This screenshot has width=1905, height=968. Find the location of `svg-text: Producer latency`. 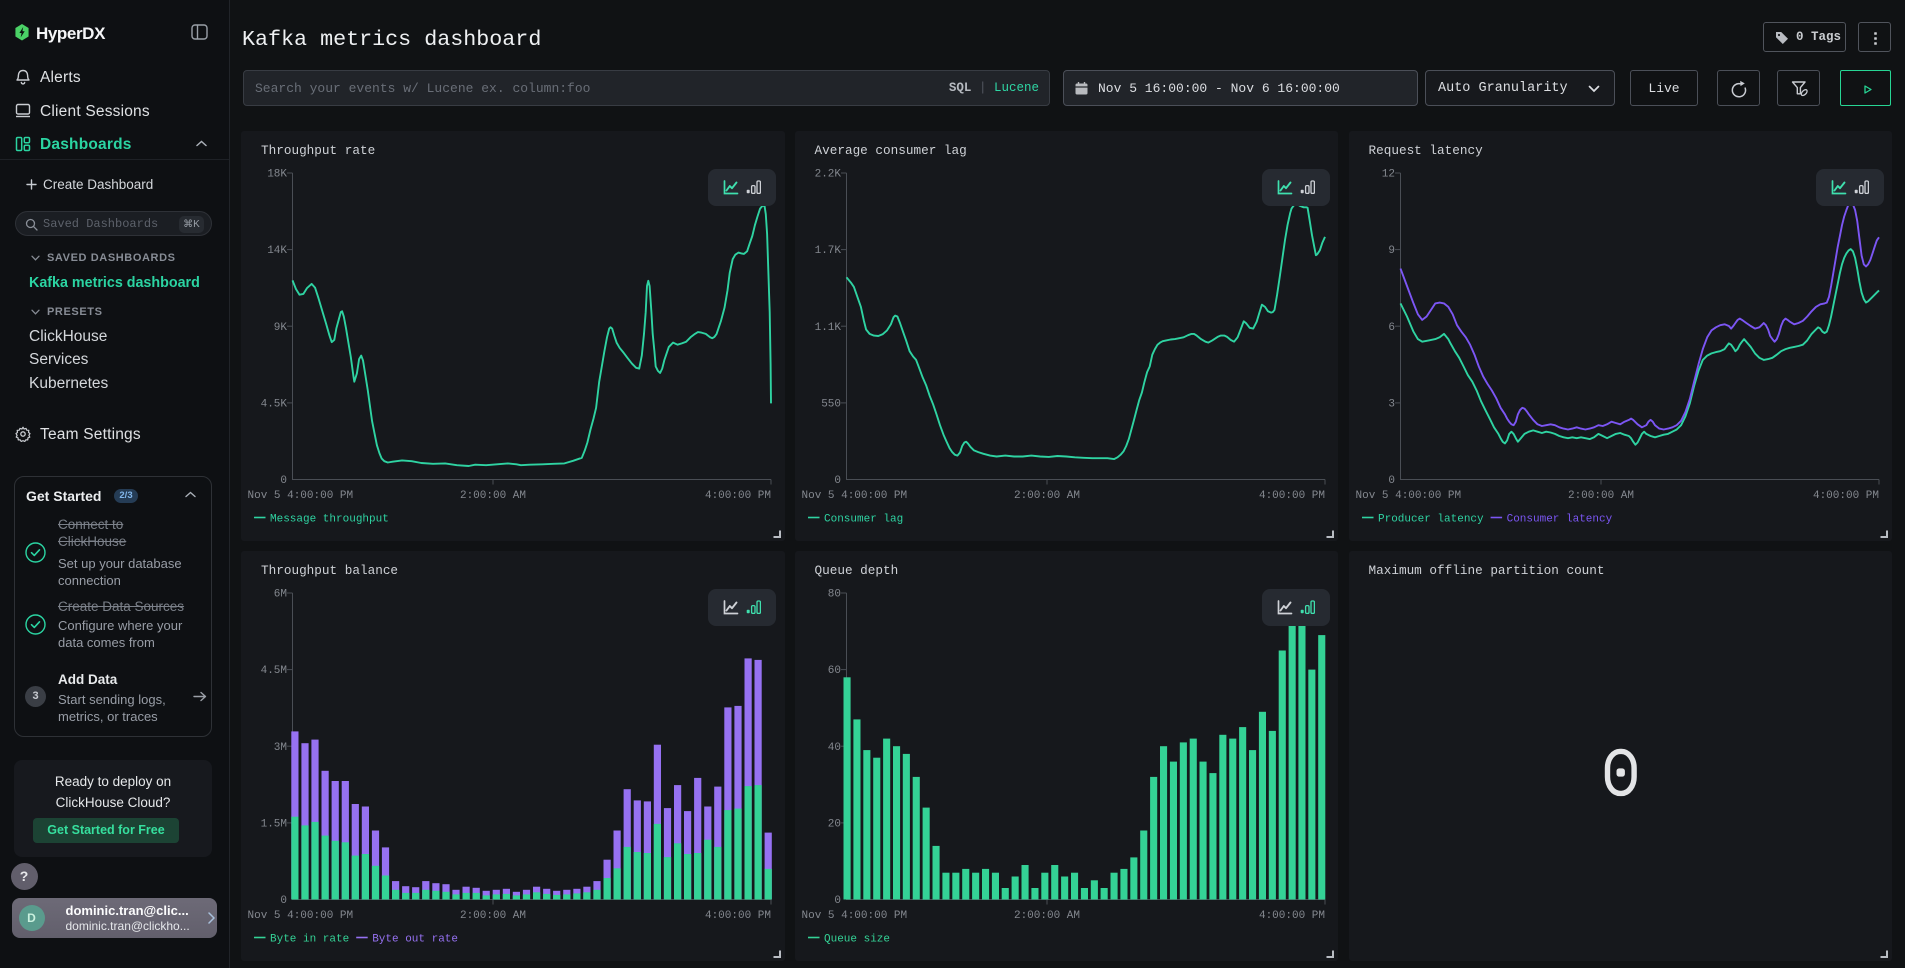

svg-text: Producer latency is located at coordinates (1431, 519).